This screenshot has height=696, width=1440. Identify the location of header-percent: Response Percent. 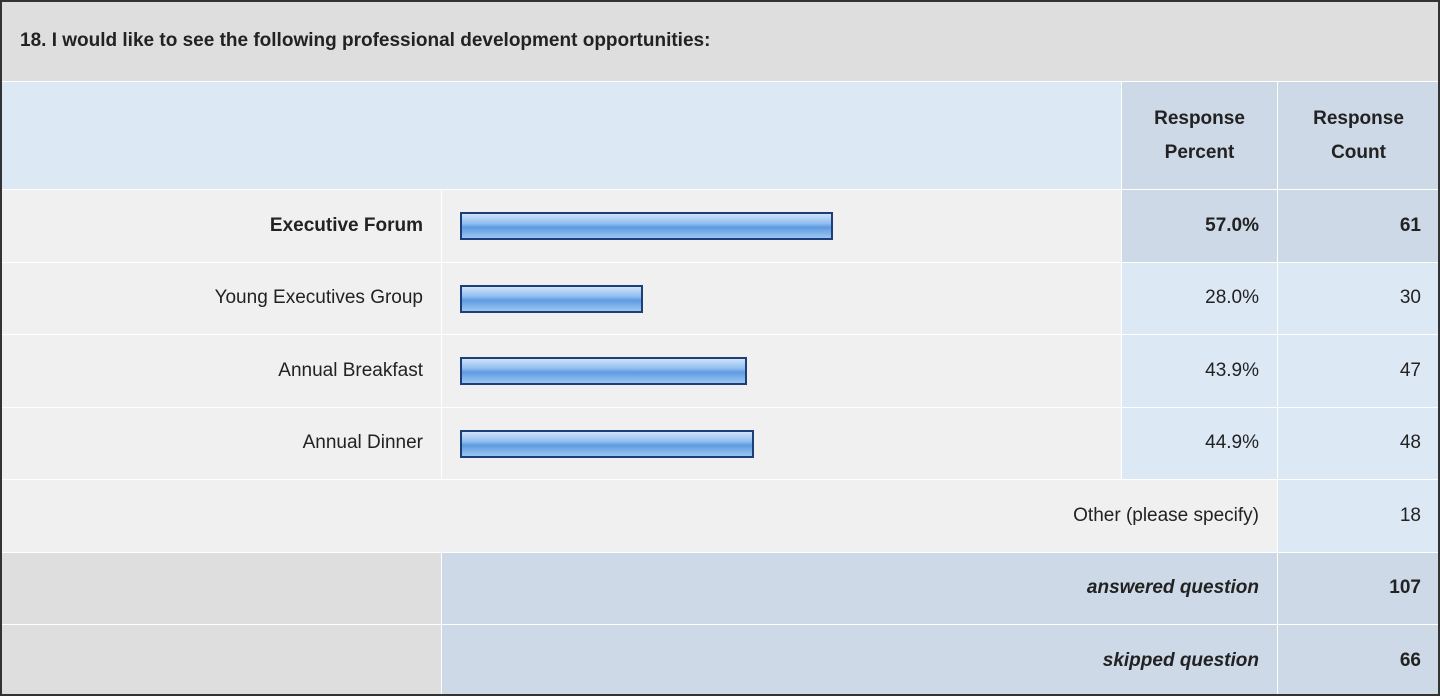
(1200, 136).